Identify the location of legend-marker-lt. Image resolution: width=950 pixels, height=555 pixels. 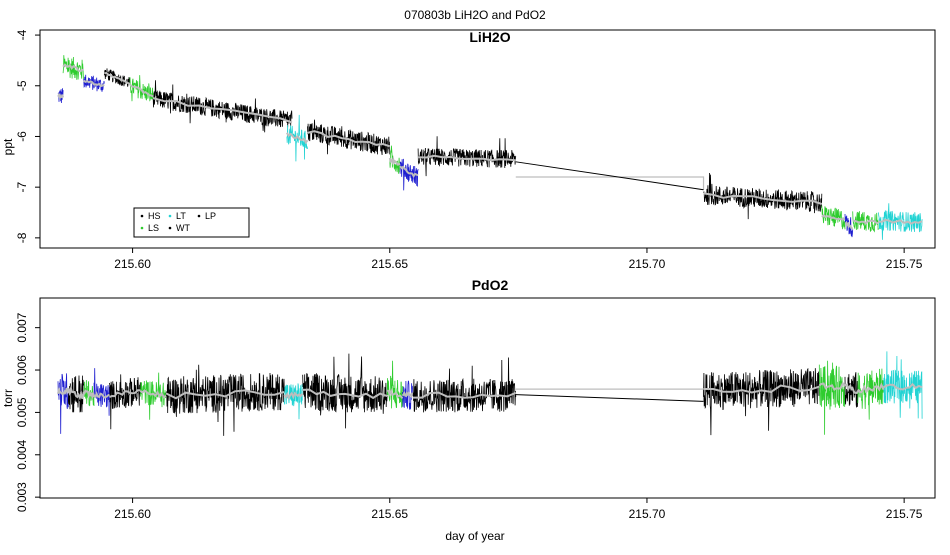
(170, 216).